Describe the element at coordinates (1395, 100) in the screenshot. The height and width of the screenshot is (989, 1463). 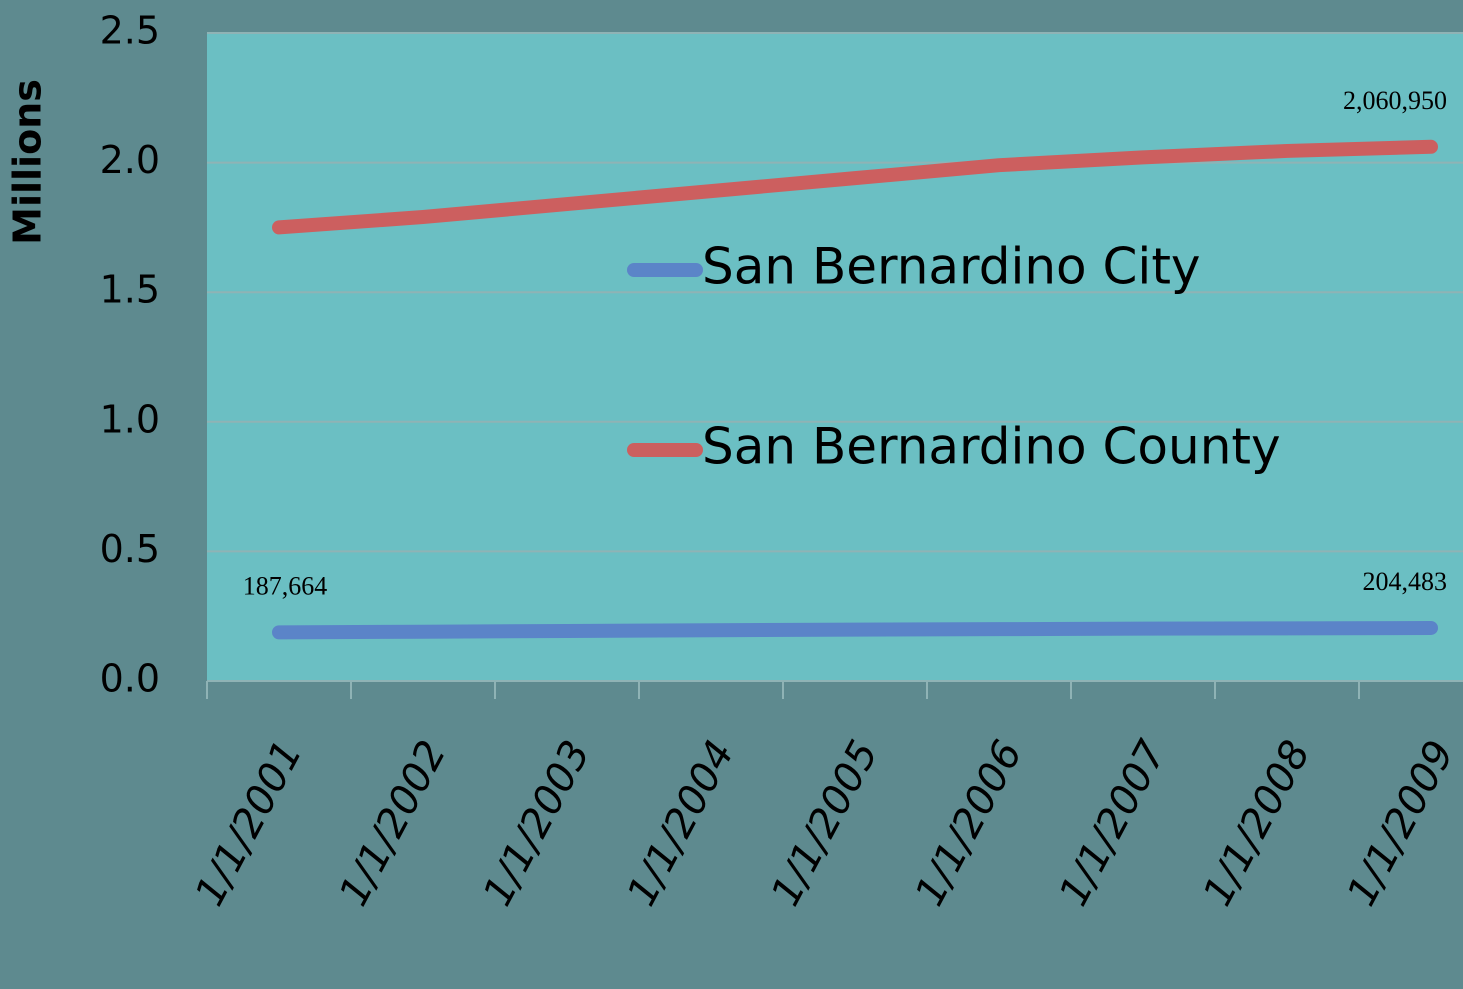
I see `data-label: 2,060,950` at that location.